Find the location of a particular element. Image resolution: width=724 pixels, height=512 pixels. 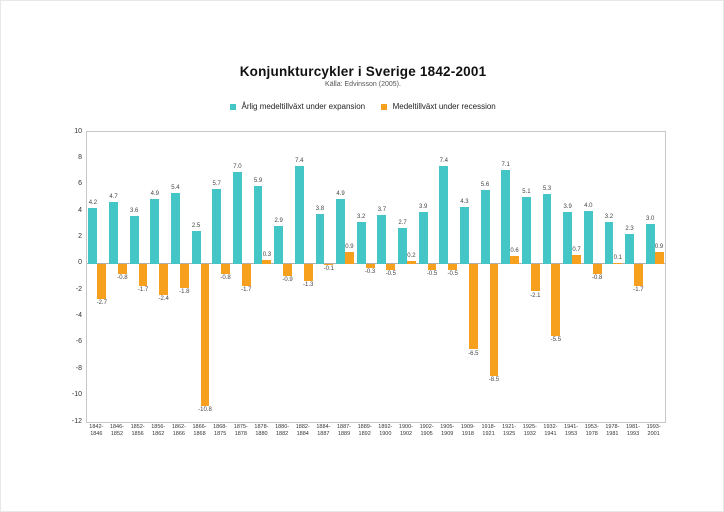

value-label: -0.5 is located at coordinates (432, 274).